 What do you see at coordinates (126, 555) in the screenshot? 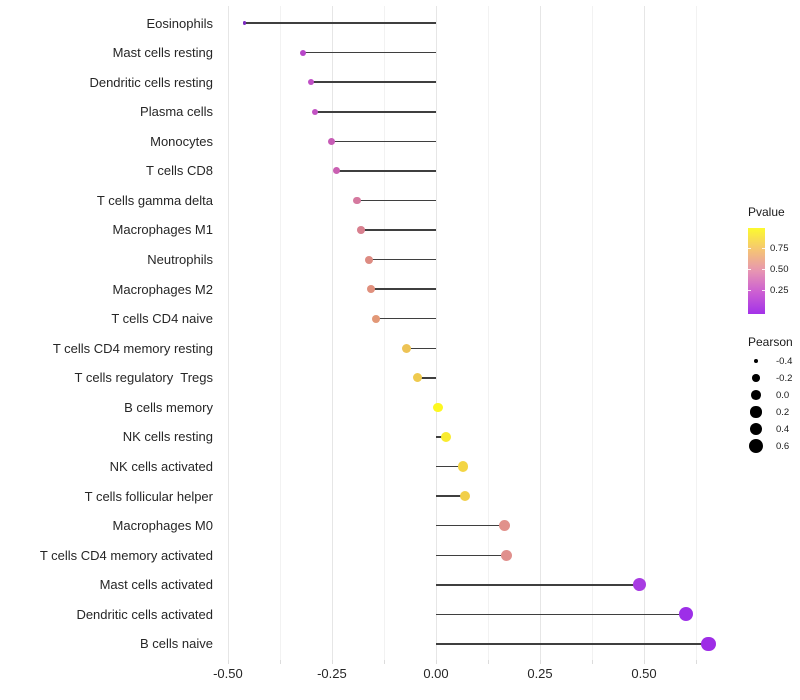
I see `y-axis-label: T cells CD4 memory activated` at bounding box center [126, 555].